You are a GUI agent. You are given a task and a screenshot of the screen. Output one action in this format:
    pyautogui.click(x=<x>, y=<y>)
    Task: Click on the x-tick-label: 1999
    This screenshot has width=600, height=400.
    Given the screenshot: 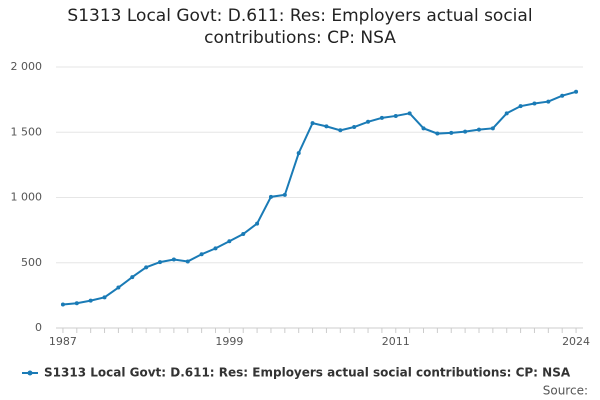 What is the action you would take?
    pyautogui.click(x=229, y=341)
    